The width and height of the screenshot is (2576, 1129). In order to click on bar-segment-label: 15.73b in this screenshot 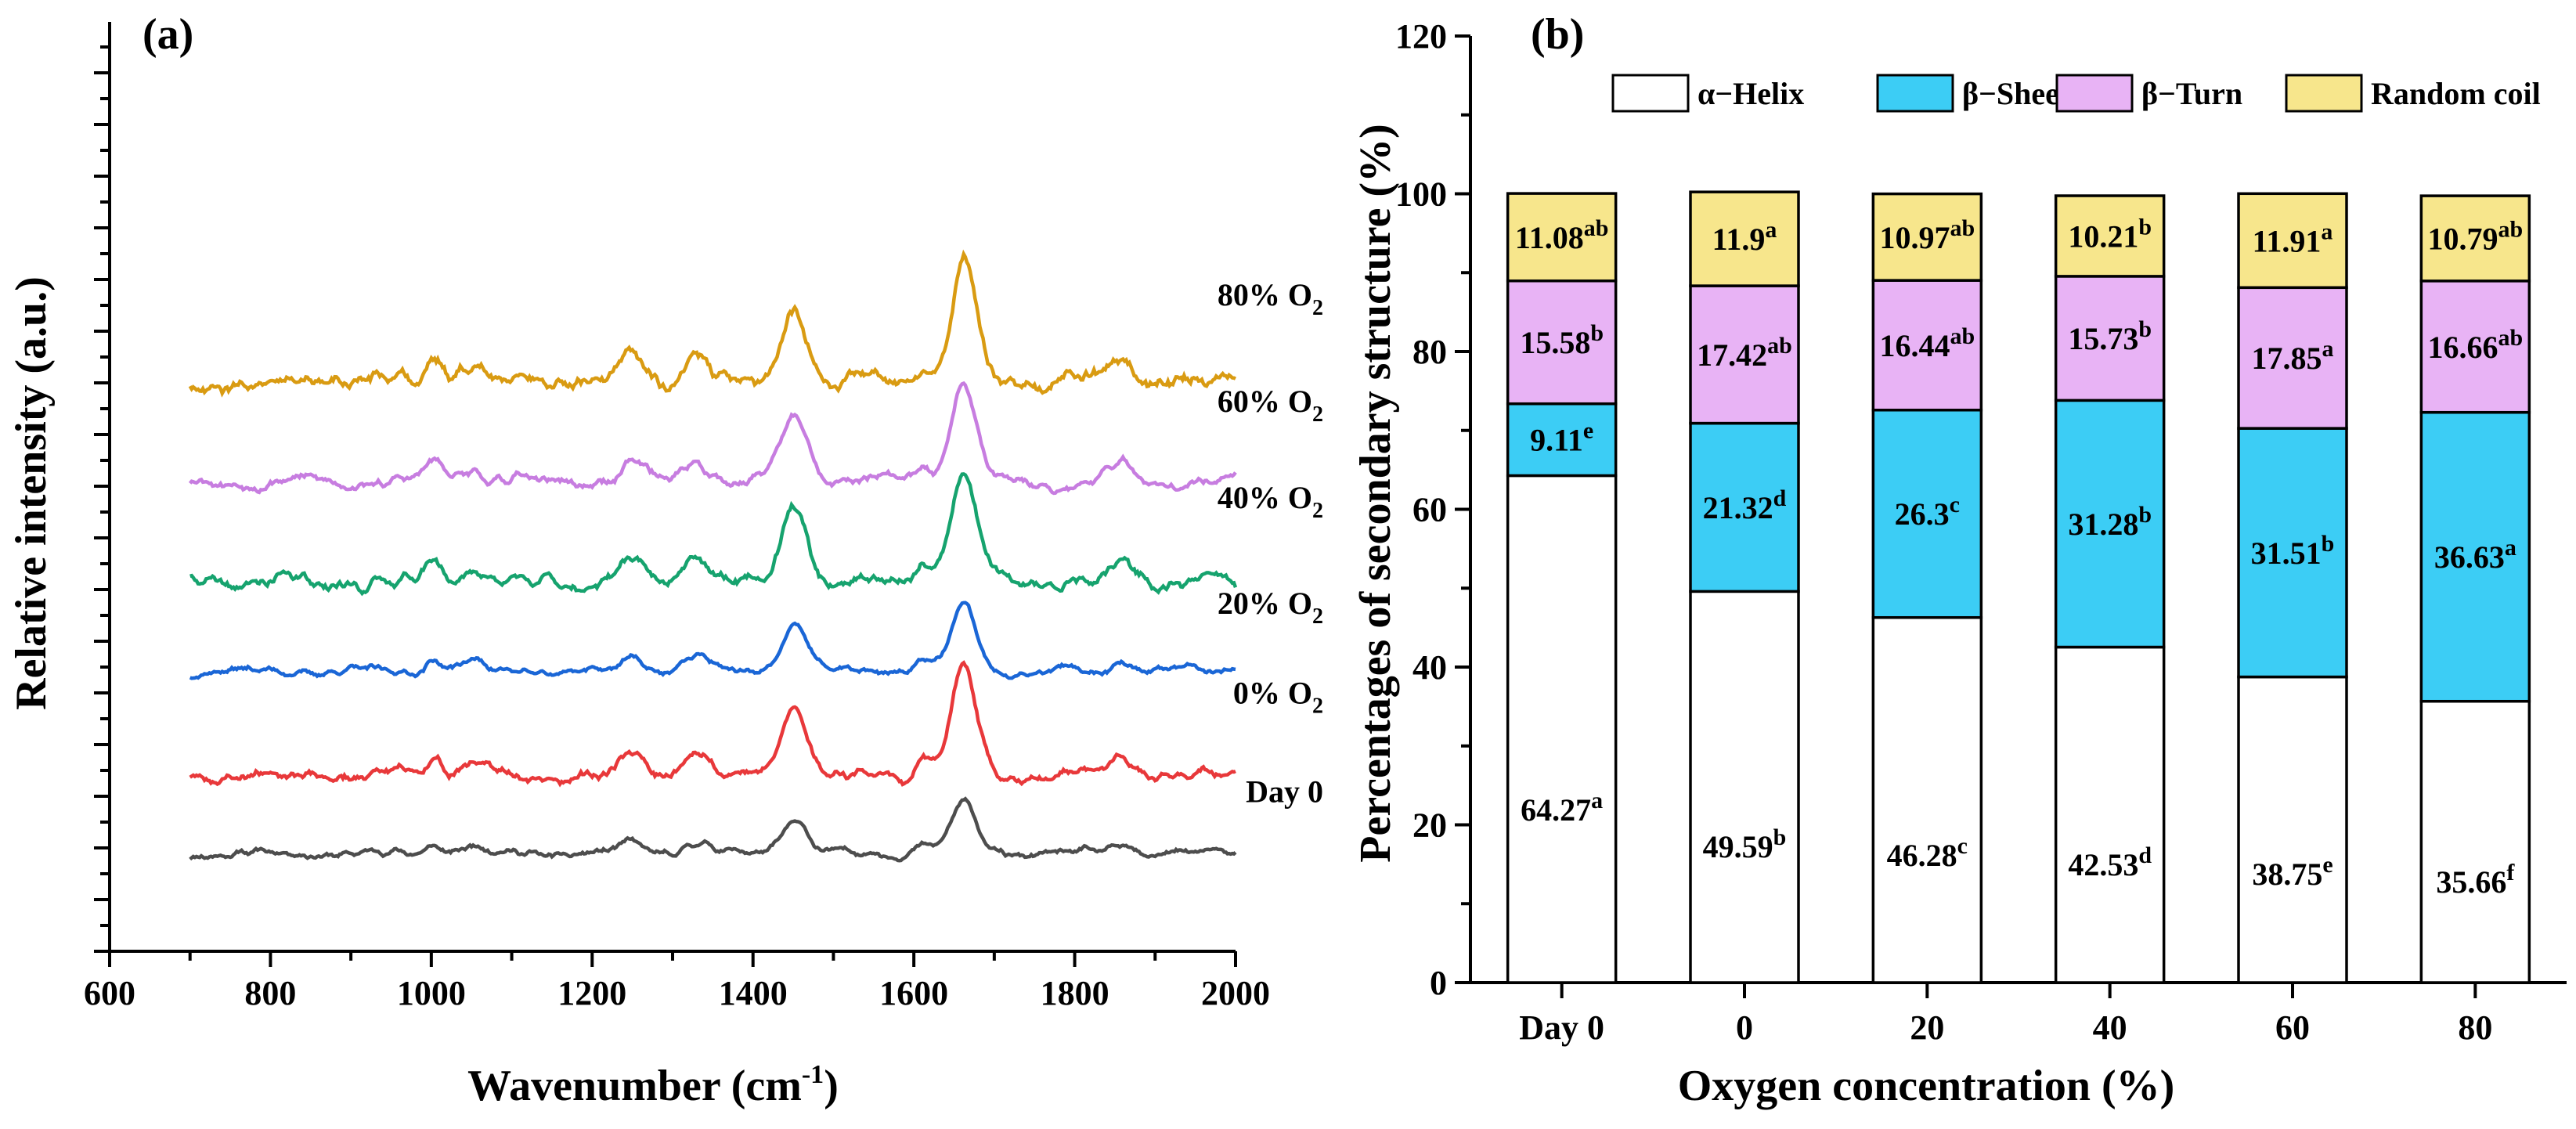, I will do `click(2110, 336)`.